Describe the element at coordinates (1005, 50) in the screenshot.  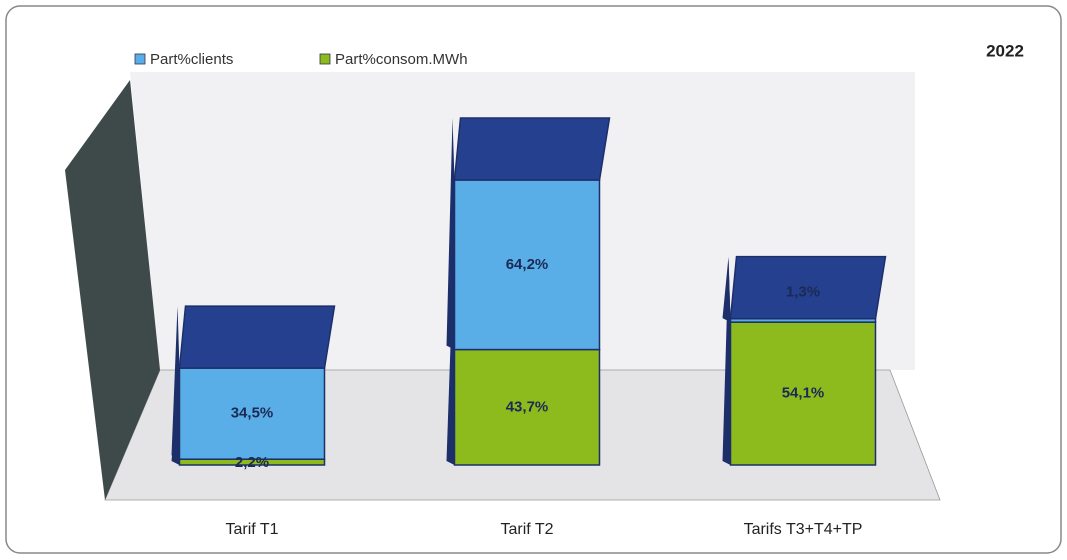
I see `chart-title: 2022` at that location.